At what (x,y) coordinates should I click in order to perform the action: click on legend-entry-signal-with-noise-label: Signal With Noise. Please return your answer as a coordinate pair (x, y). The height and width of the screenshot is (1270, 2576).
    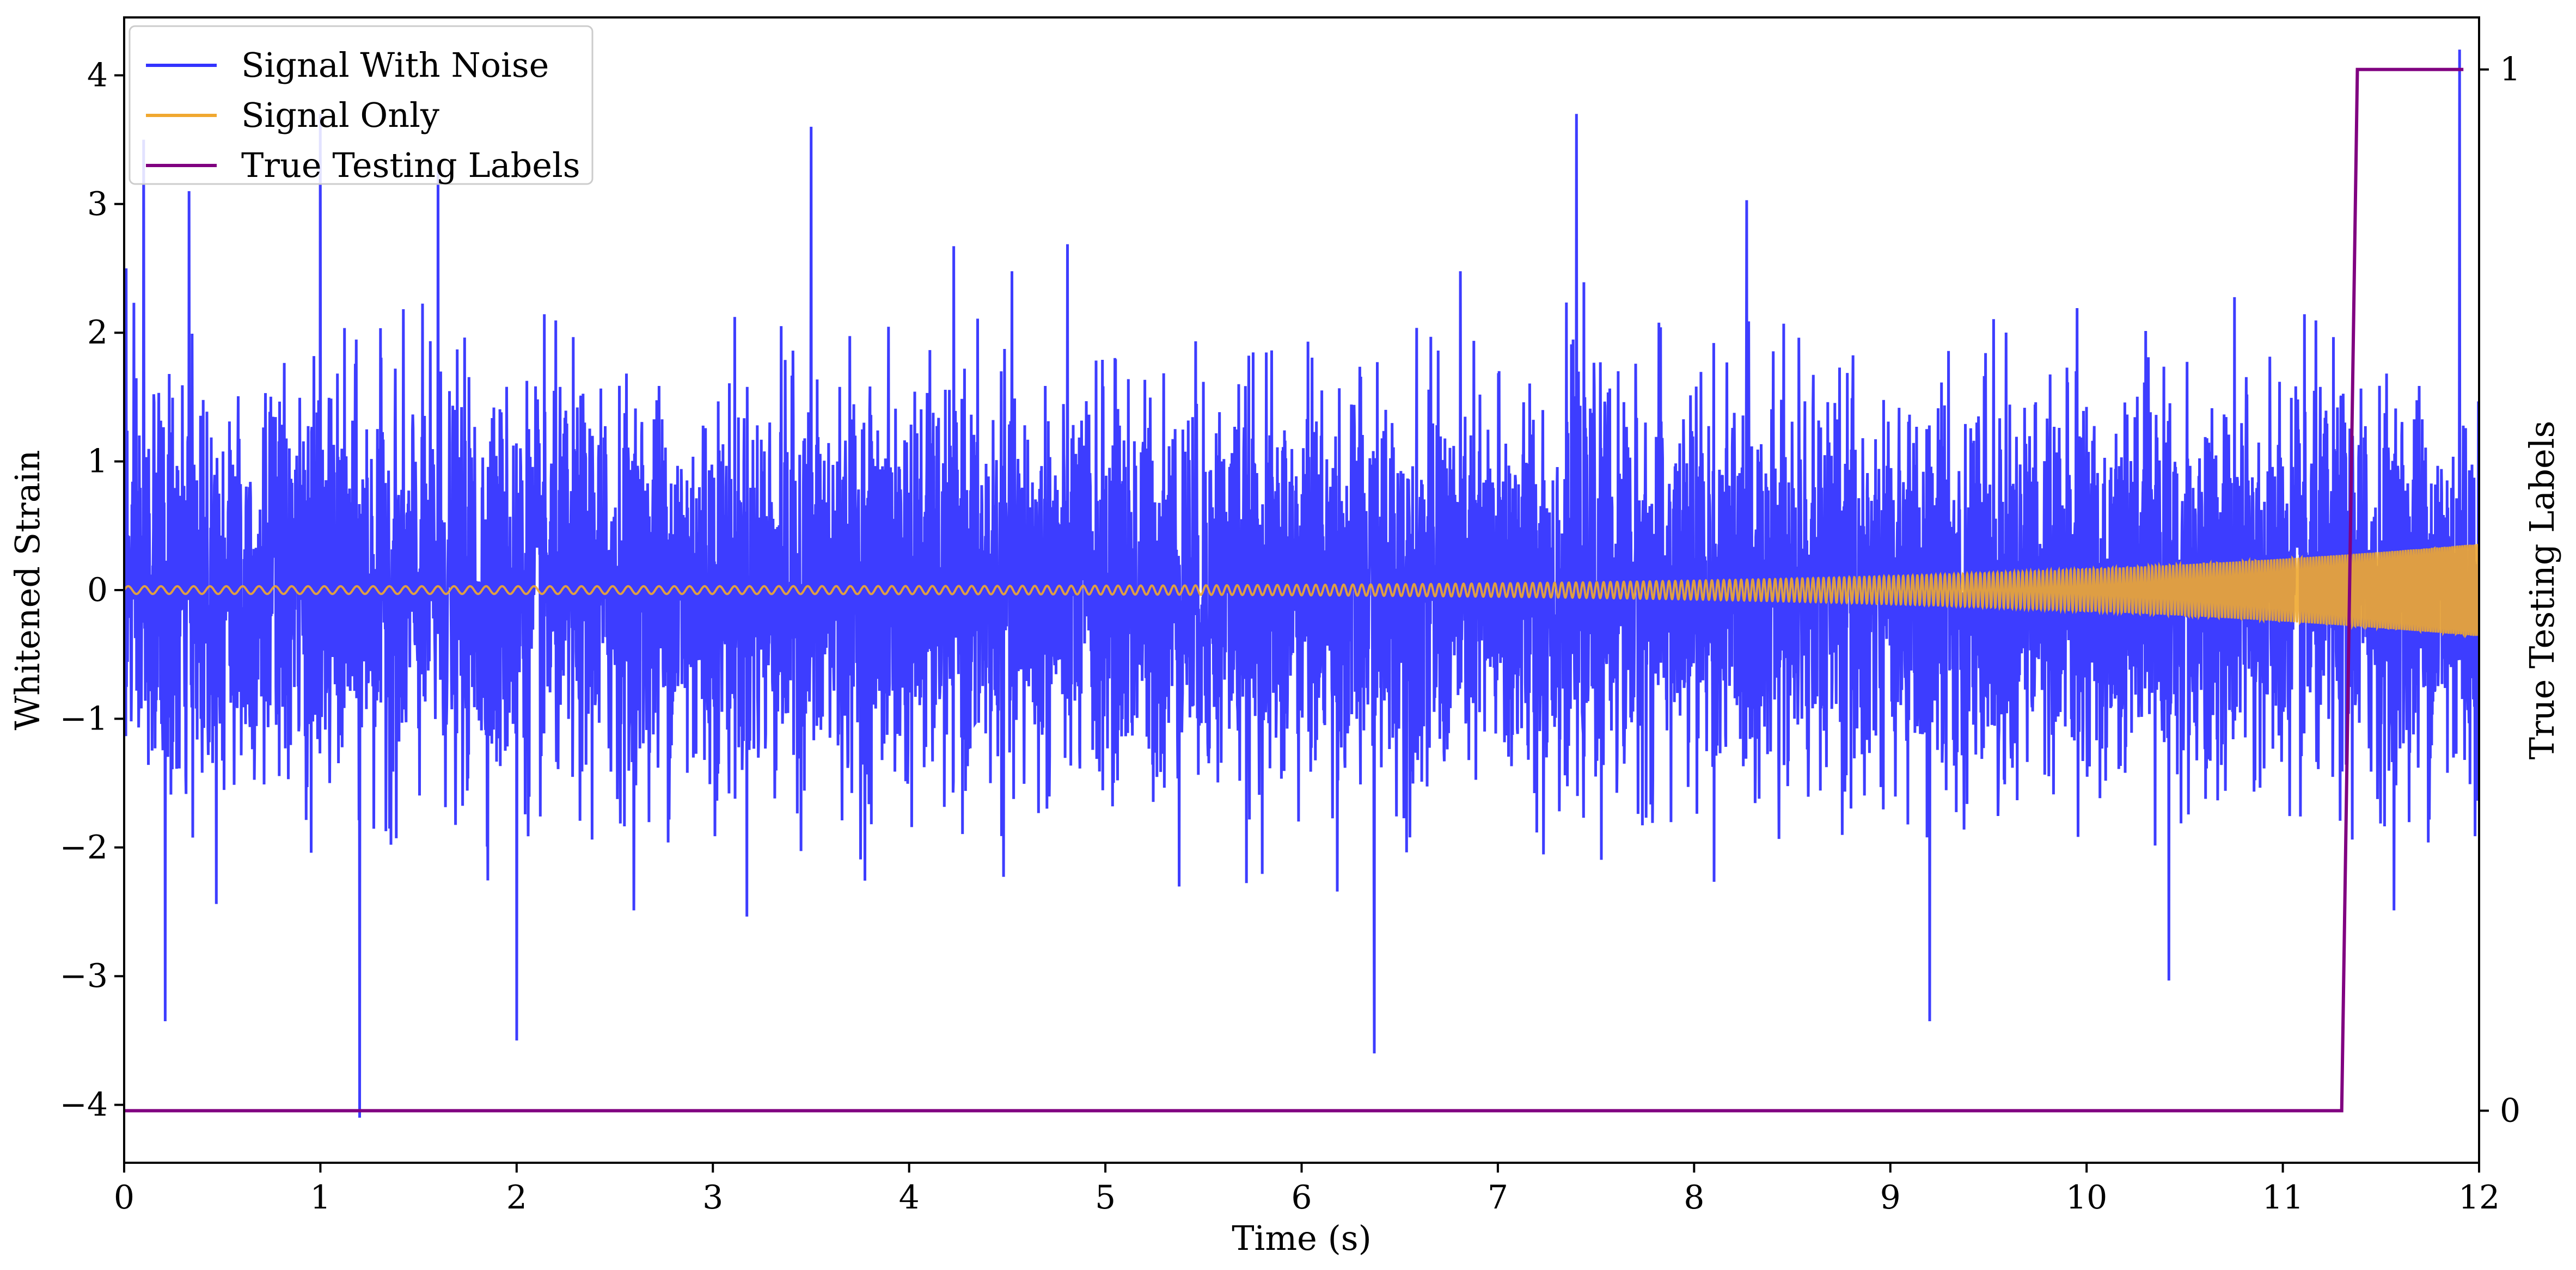
    Looking at the image, I should click on (395, 65).